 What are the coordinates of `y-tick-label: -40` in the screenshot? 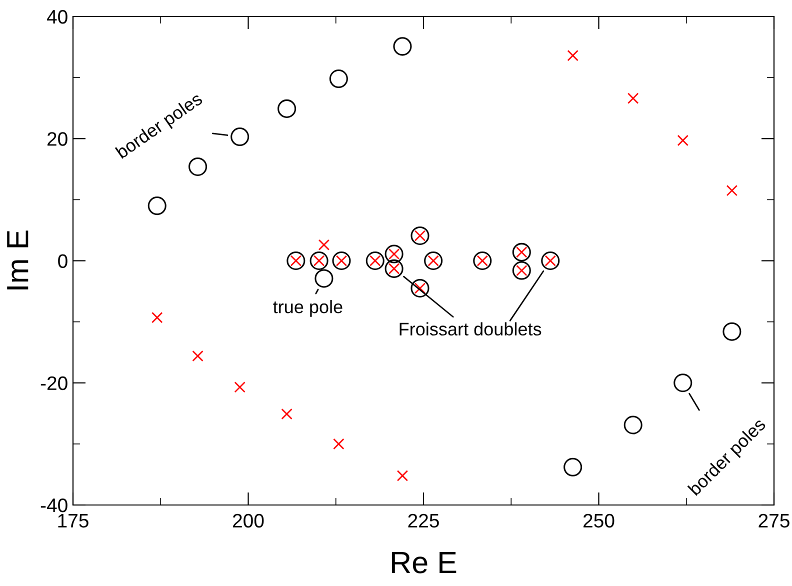 It's located at (54, 505).